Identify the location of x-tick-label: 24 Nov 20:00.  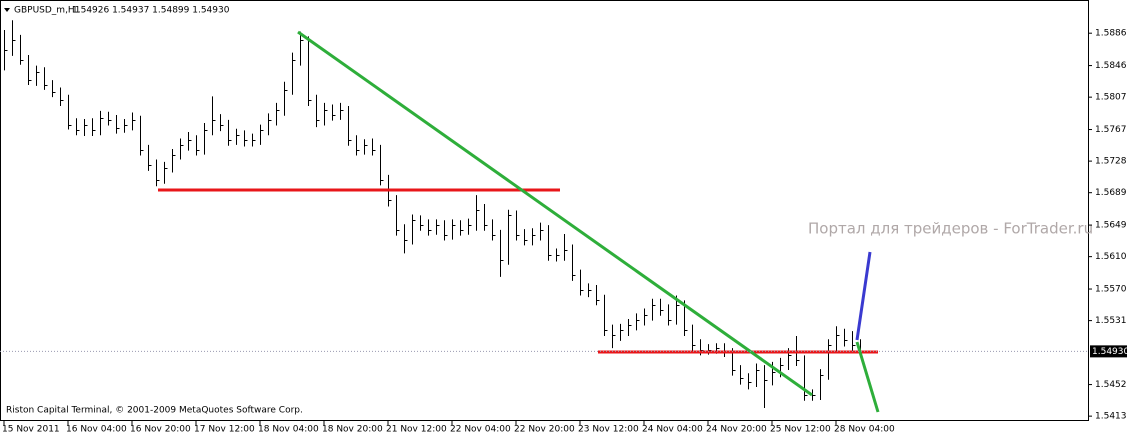
(736, 430).